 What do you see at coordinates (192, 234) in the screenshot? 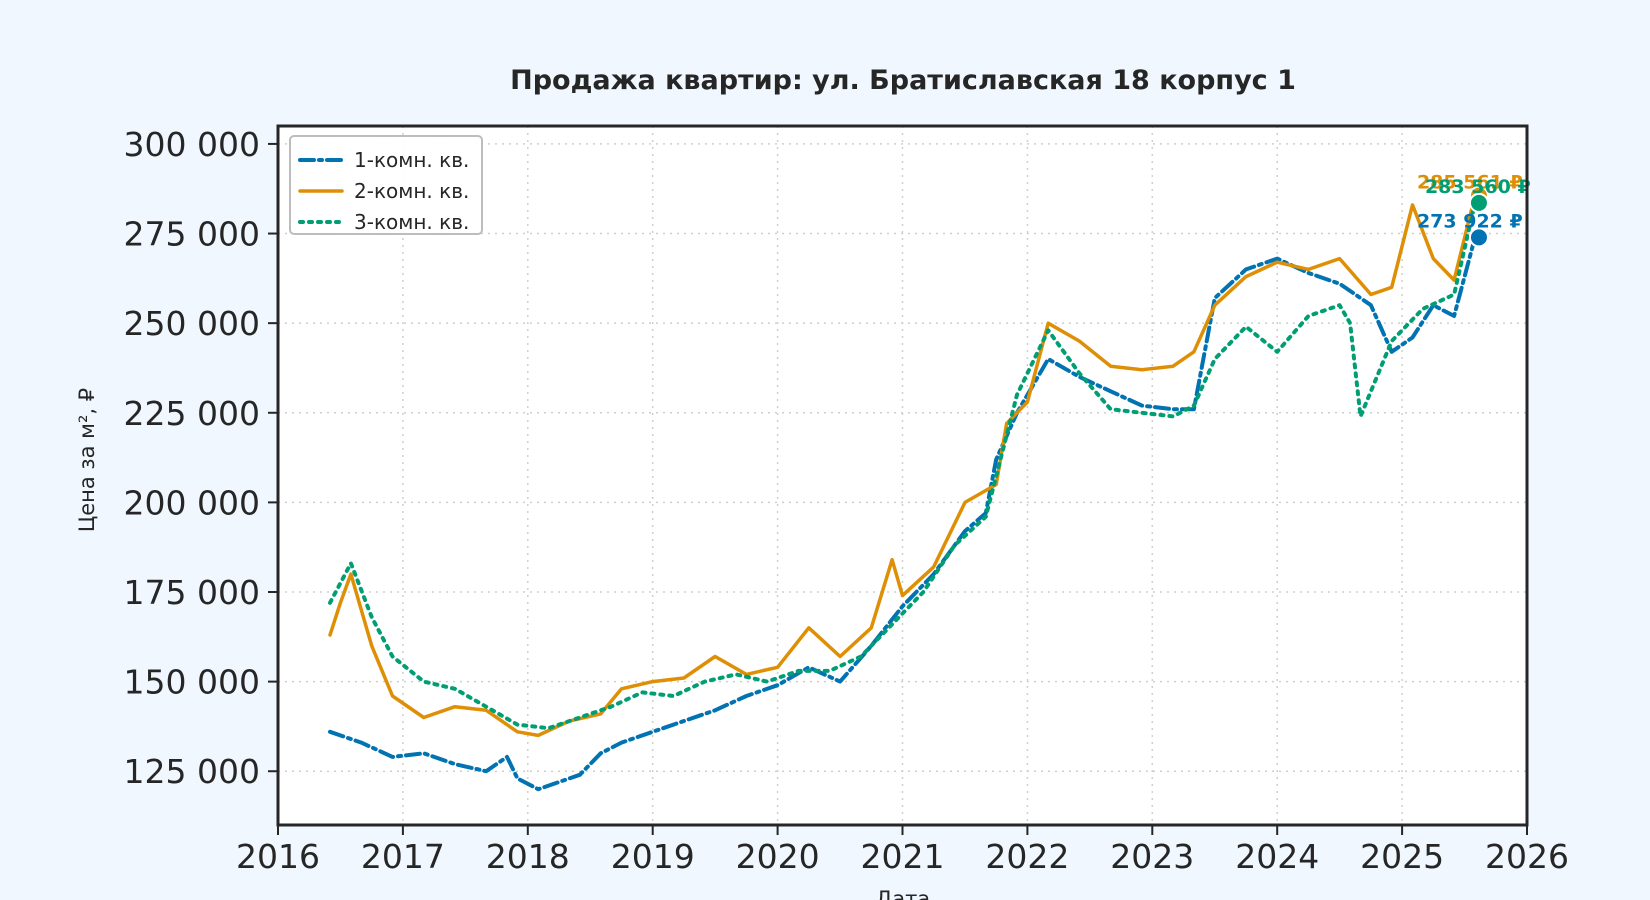
I see `y-tick-label: 275 000` at bounding box center [192, 234].